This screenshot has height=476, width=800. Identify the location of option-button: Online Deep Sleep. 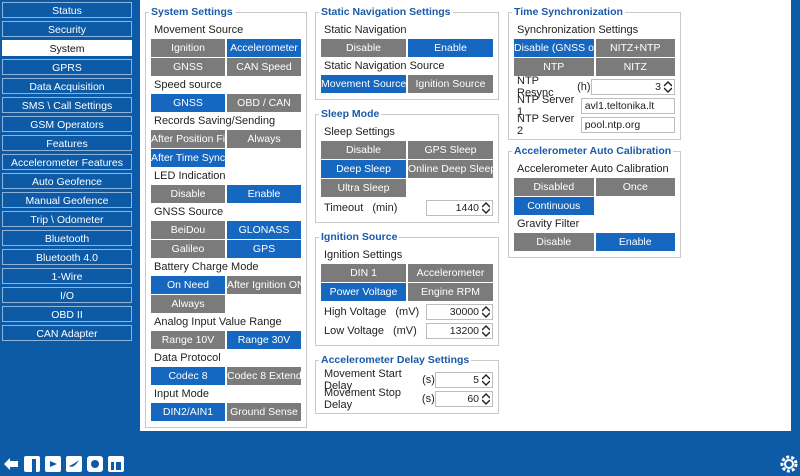
(450, 169).